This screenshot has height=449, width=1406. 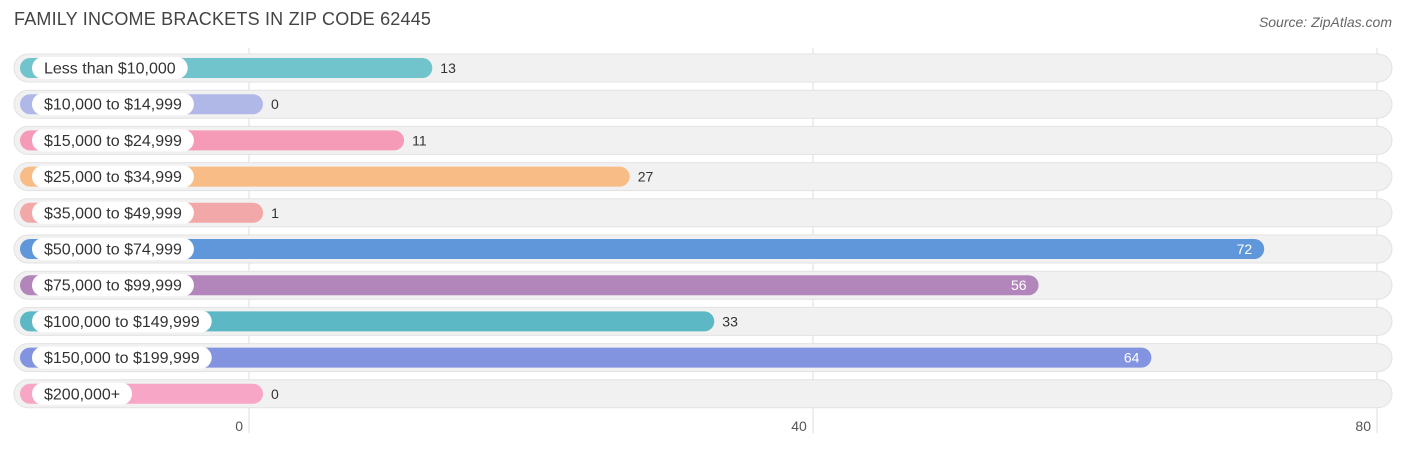 I want to click on category-label: $35,000 to $49,999, so click(x=113, y=213).